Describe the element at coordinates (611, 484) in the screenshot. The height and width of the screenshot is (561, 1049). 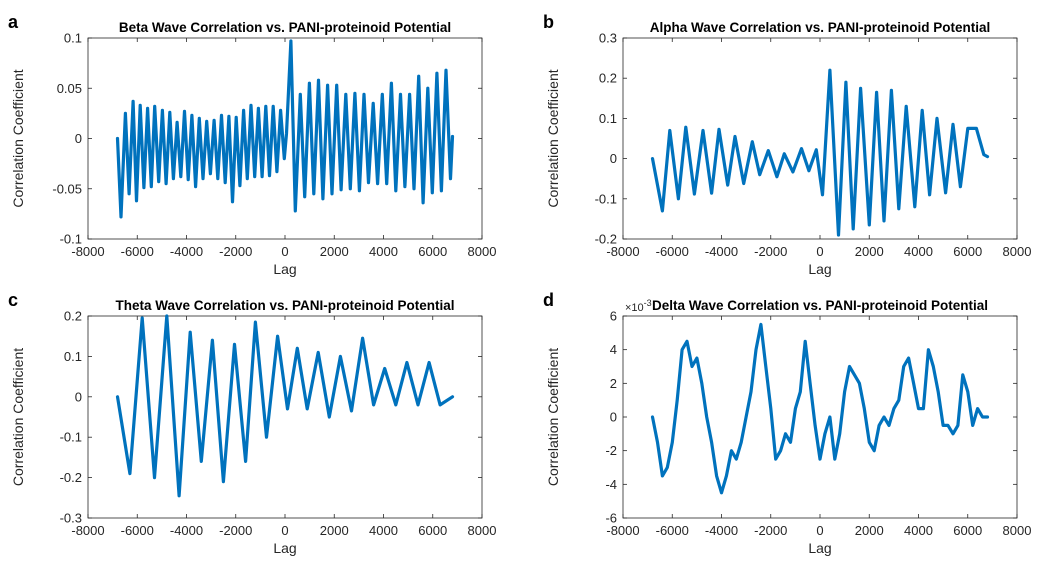
I see `y-tick-label: -4` at that location.